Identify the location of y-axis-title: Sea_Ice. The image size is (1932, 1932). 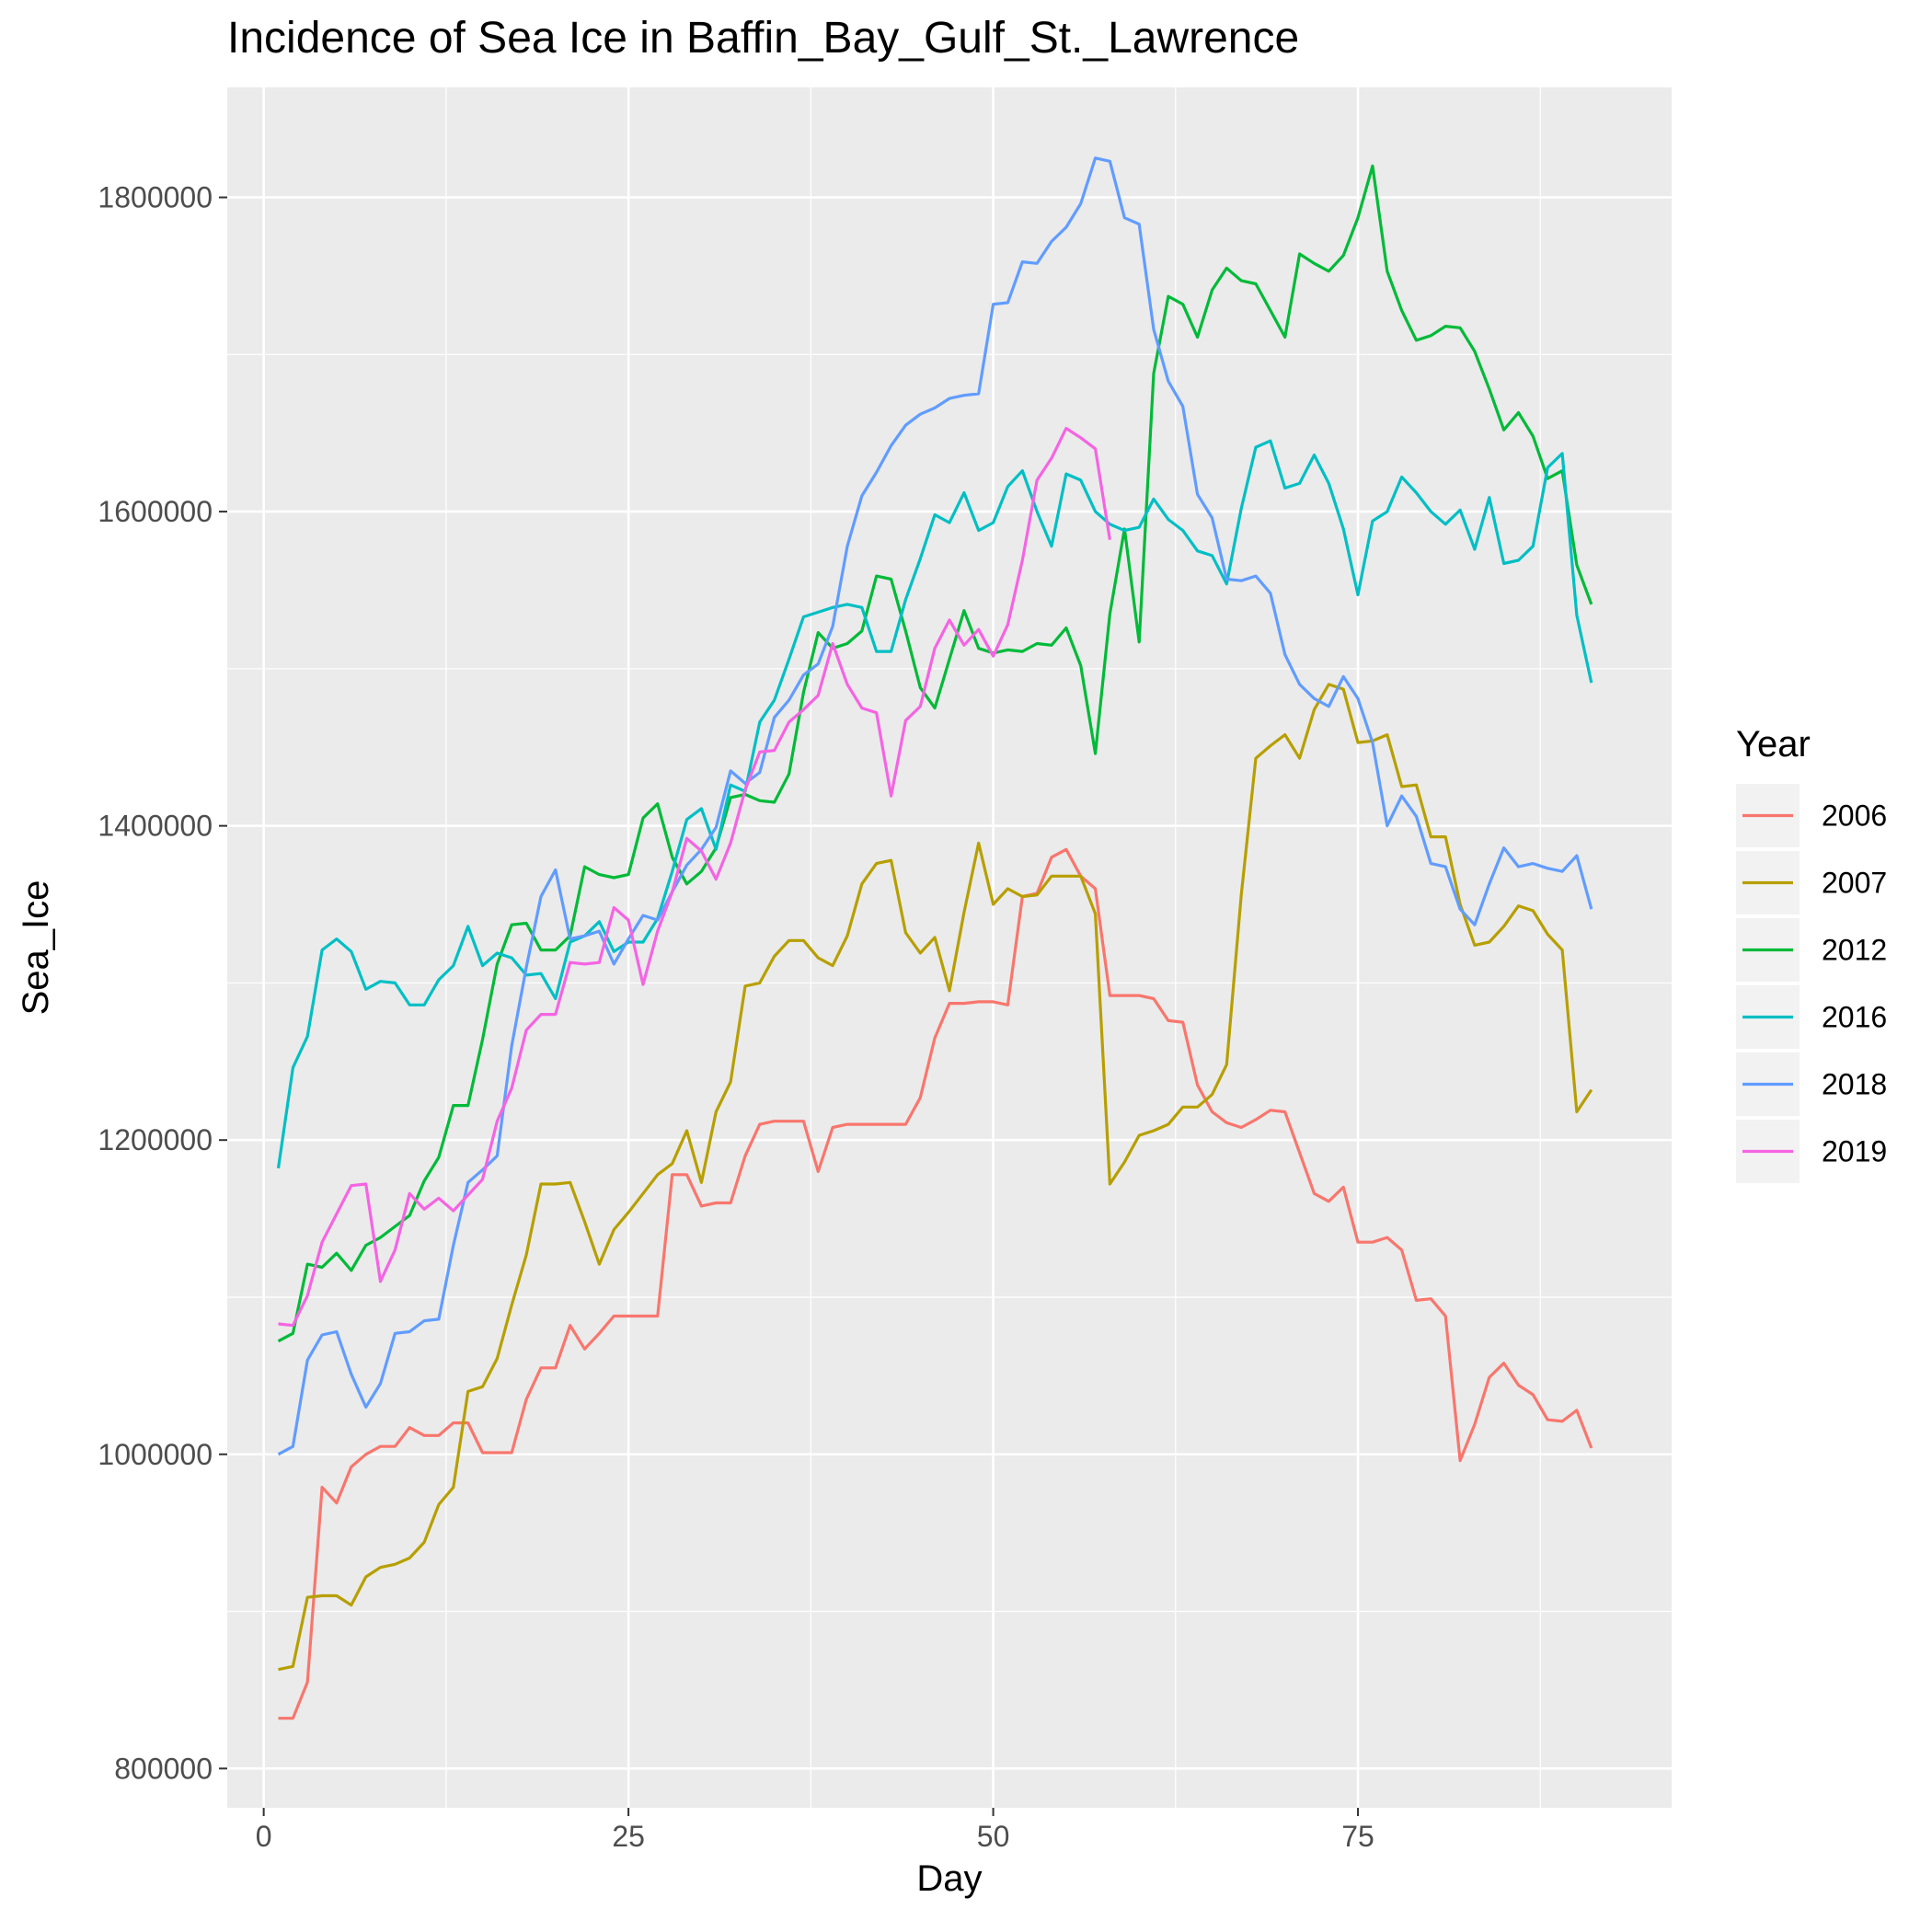
(36, 948).